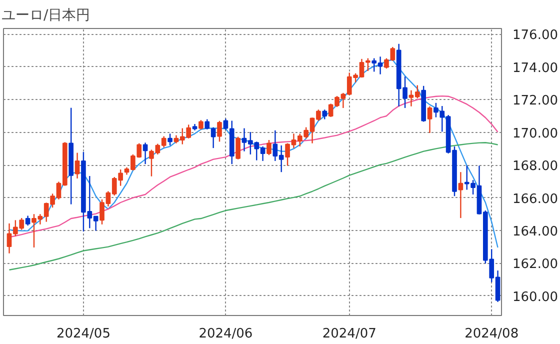 Image resolution: width=560 pixels, height=344 pixels. I want to click on y-tick-label: 164.00, so click(535, 232).